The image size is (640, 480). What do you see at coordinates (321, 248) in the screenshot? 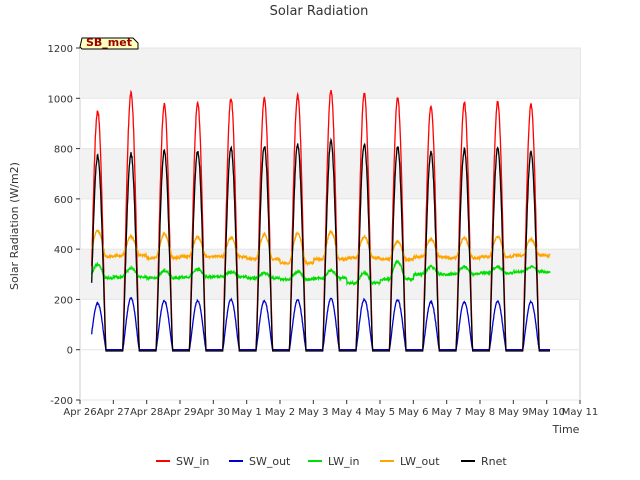
I see `series-line-lw-out` at bounding box center [321, 248].